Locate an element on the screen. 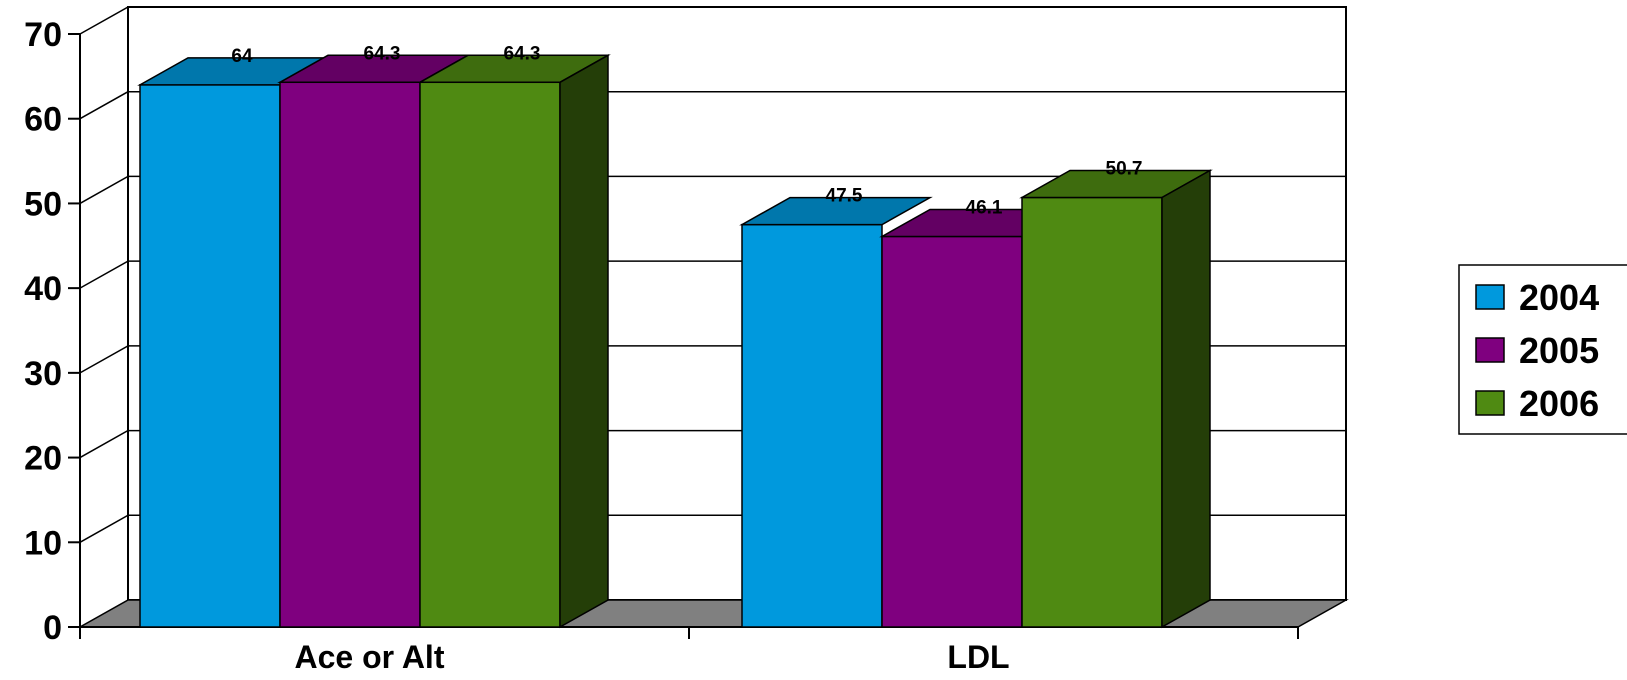 This screenshot has height=680, width=1627. bar-2006-ldl is located at coordinates (1092, 412).